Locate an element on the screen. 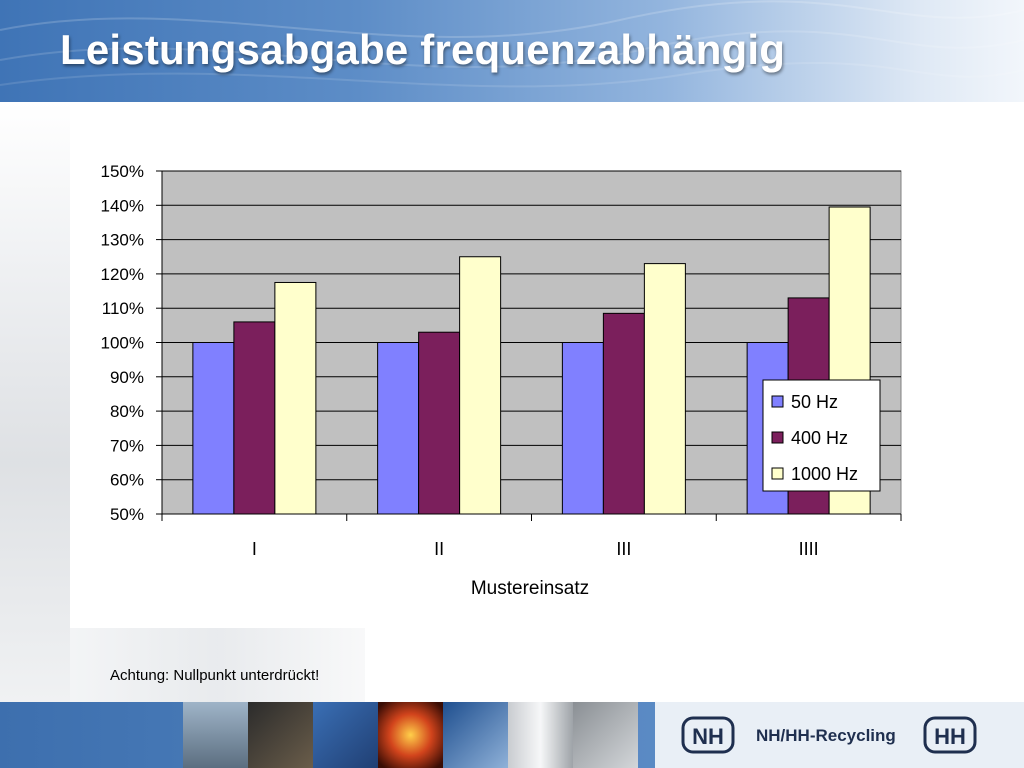 Image resolution: width=1024 pixels, height=768 pixels. legend-label: 50 Hz is located at coordinates (814, 402).